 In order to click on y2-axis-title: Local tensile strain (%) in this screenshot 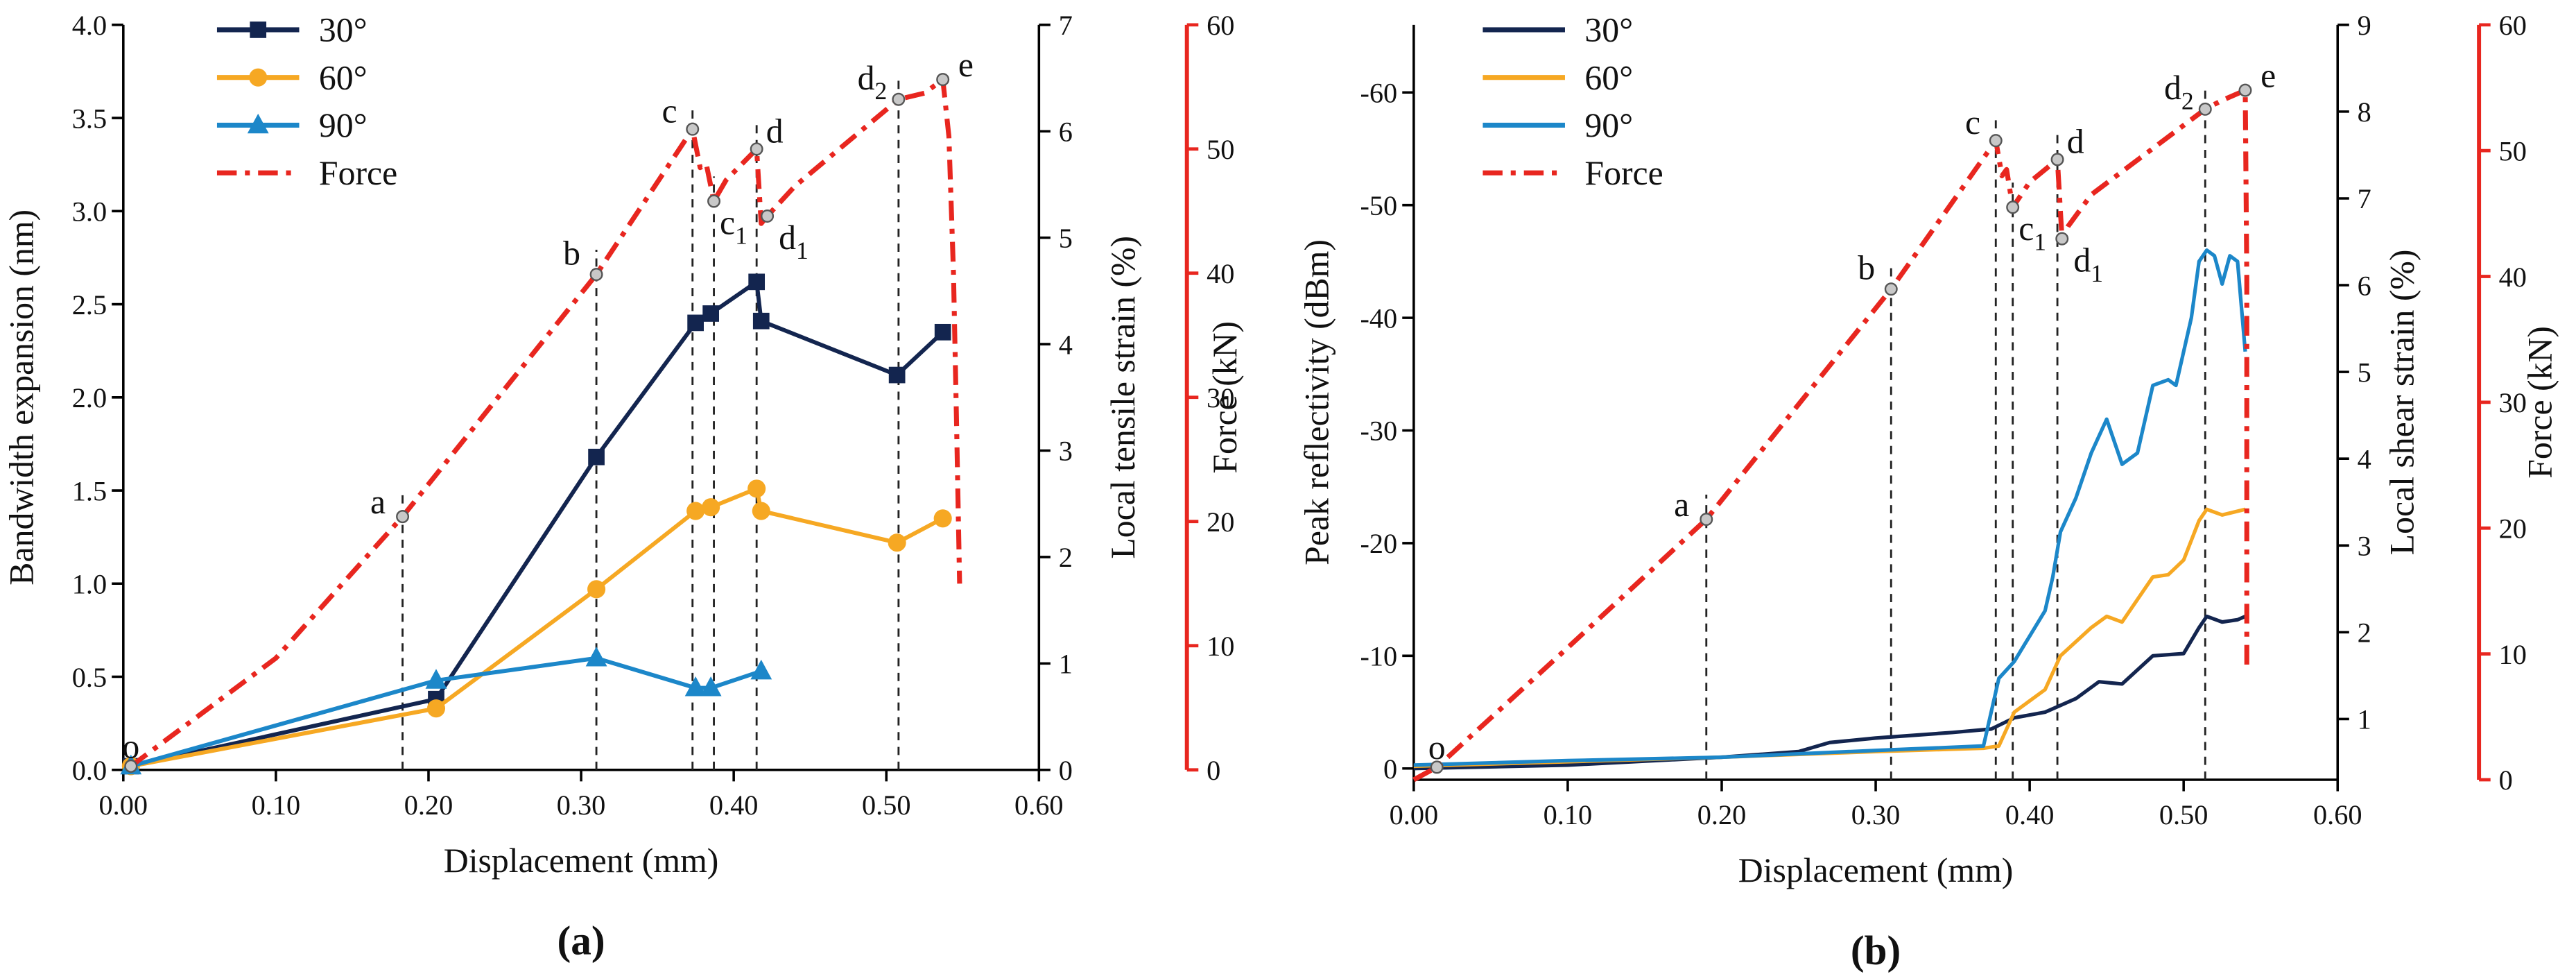, I will do `click(1123, 397)`.